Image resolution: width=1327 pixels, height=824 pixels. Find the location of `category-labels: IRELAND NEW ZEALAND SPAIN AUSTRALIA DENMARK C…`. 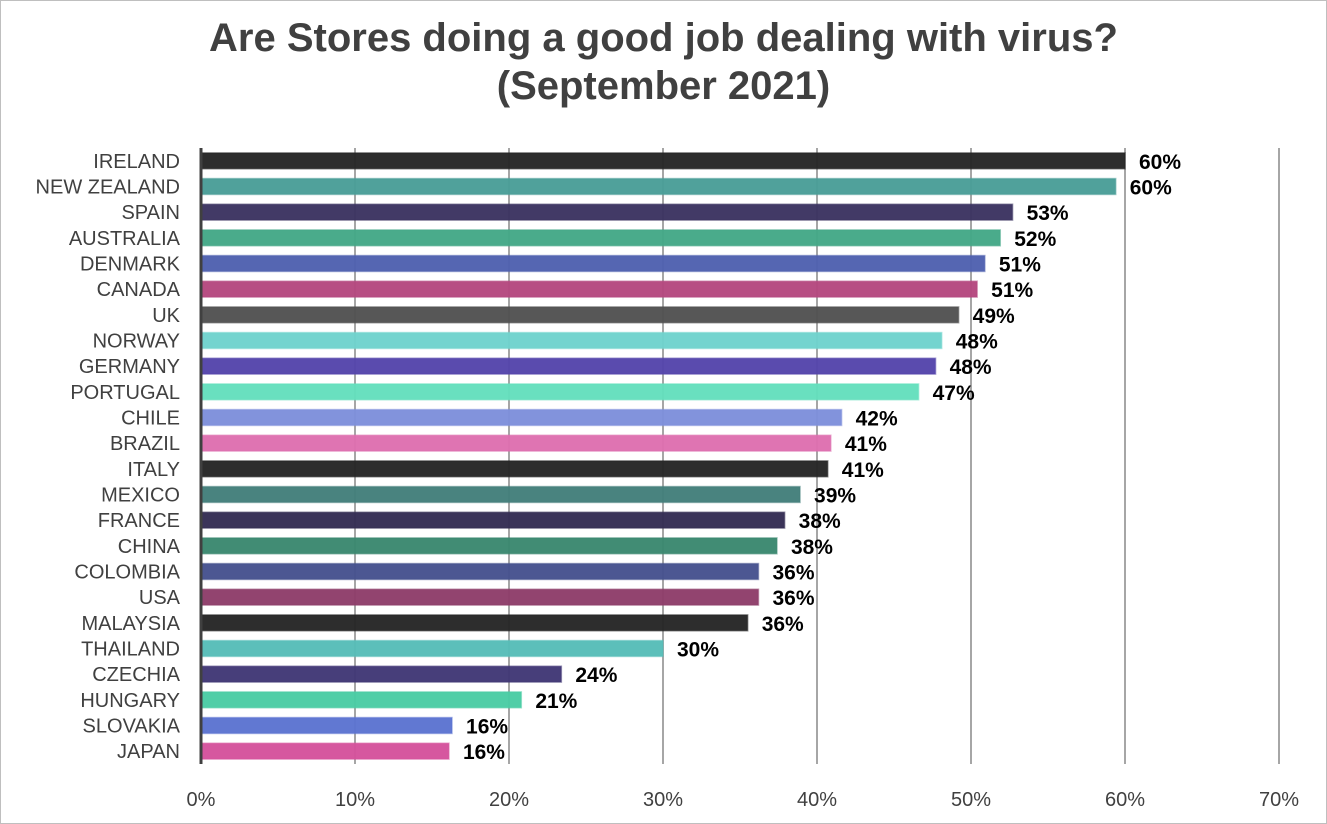

category-labels: IRELAND NEW ZEALAND SPAIN AUSTRALIA DENMARK C… is located at coordinates (108, 457).